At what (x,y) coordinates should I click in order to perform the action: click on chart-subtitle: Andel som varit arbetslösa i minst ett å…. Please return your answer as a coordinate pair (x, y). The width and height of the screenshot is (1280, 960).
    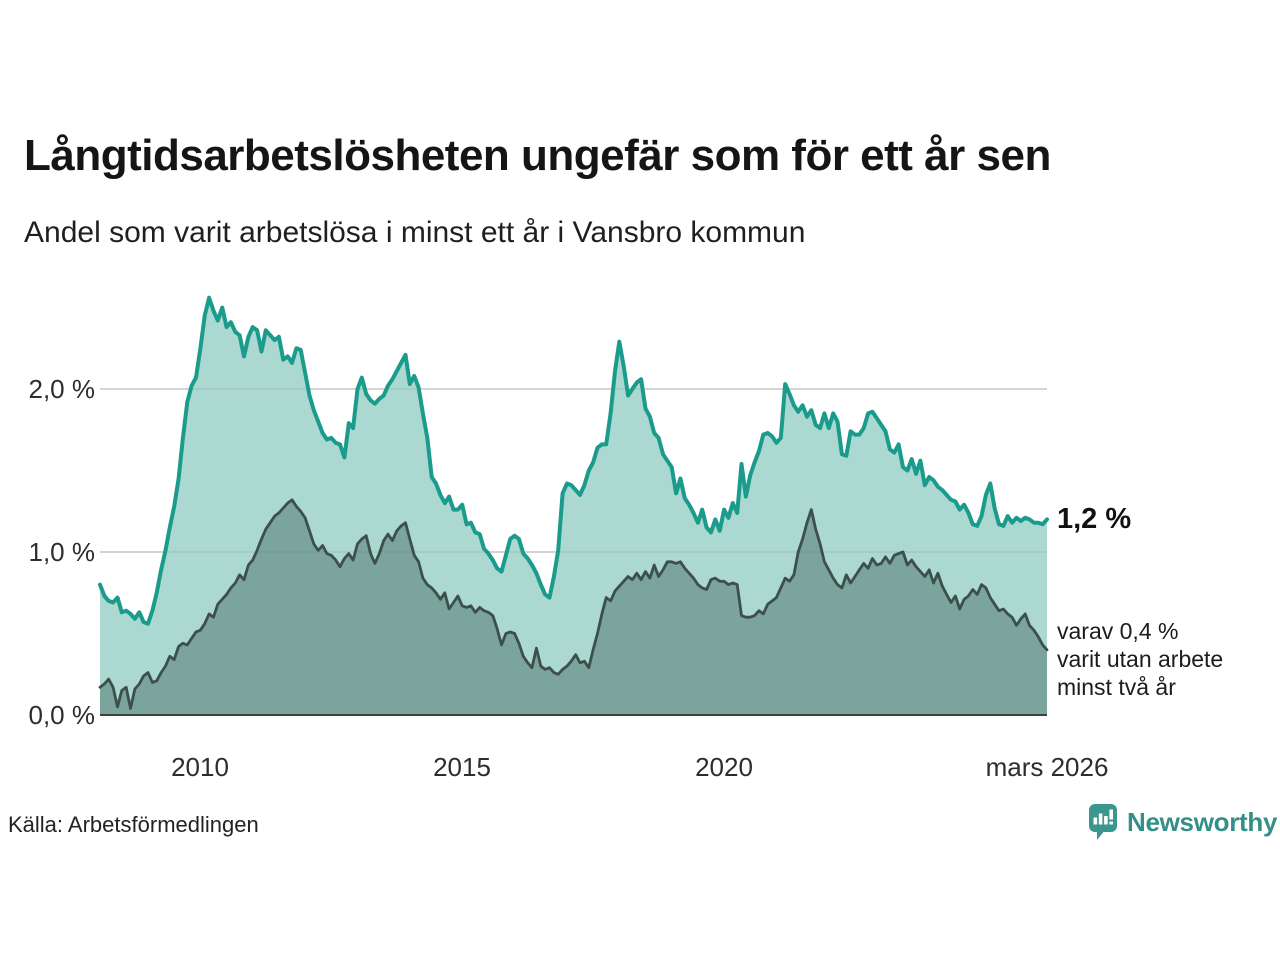
    Looking at the image, I should click on (415, 232).